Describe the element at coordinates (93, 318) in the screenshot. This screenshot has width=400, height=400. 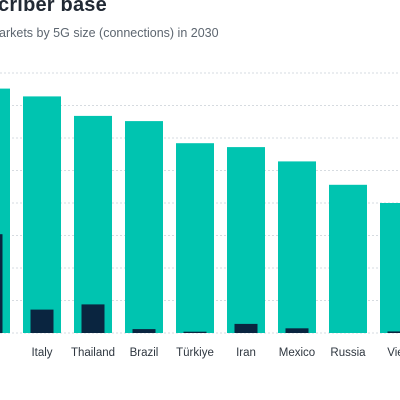
I see `bar-series-2-thailand` at that location.